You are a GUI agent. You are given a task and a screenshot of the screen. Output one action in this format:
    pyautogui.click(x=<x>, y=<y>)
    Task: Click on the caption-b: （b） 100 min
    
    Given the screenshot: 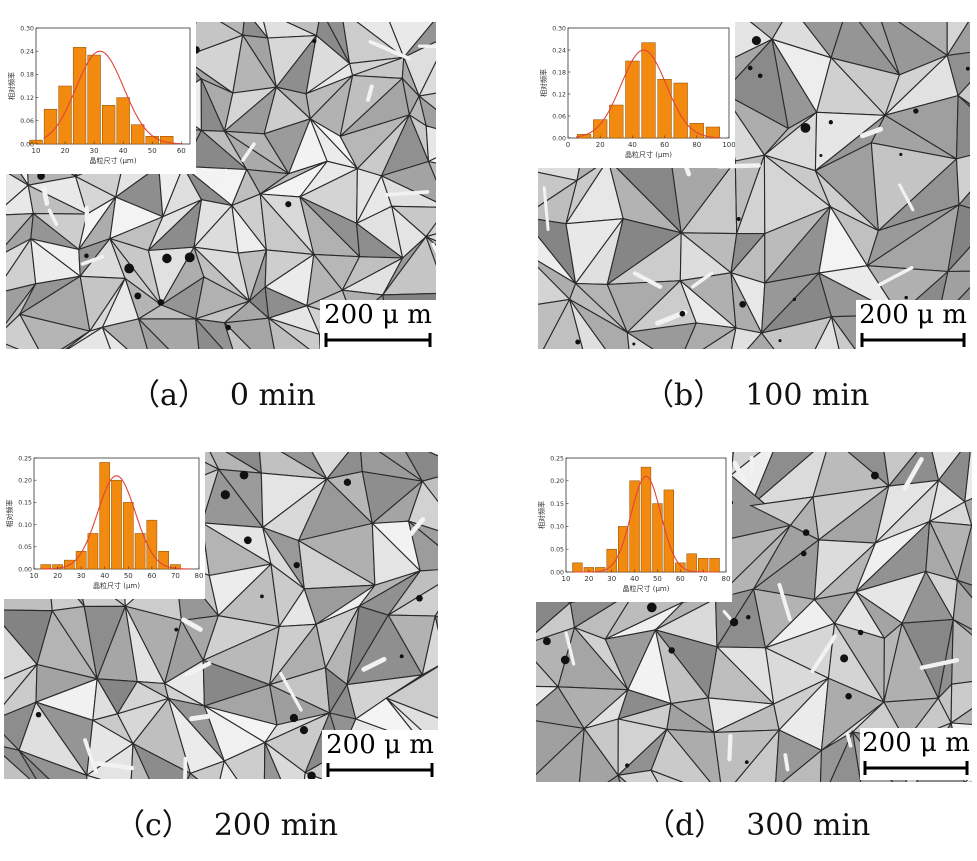 What is the action you would take?
    pyautogui.click(x=756, y=392)
    